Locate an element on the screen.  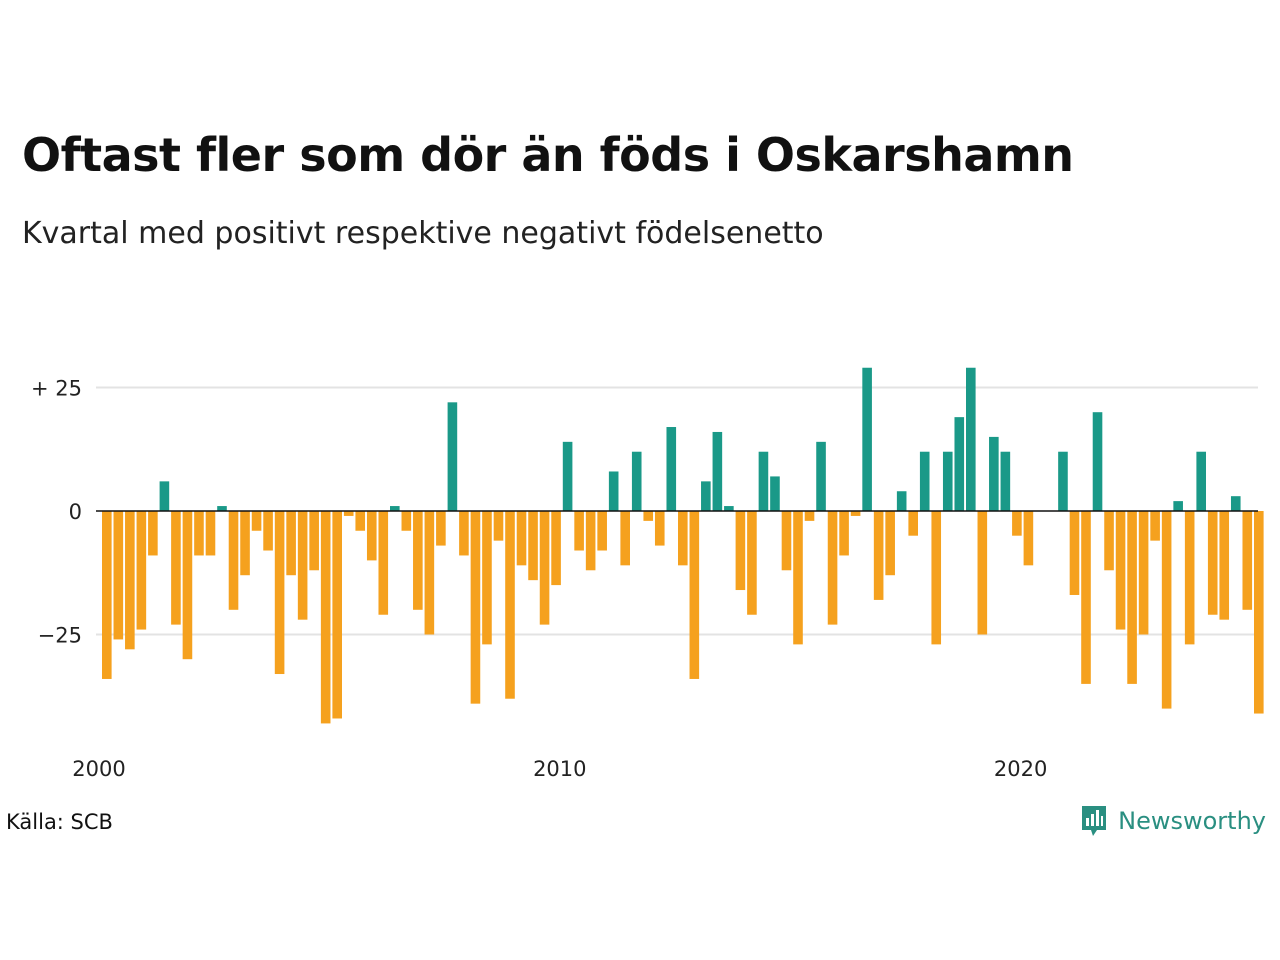
y-tick-label: 0 is located at coordinates (75, 512).